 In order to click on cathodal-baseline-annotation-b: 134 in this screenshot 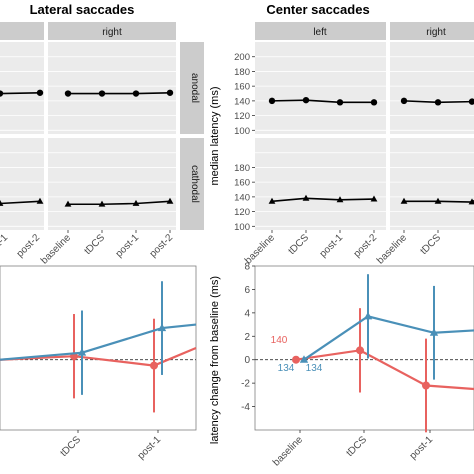, I will do `click(314, 368)`.